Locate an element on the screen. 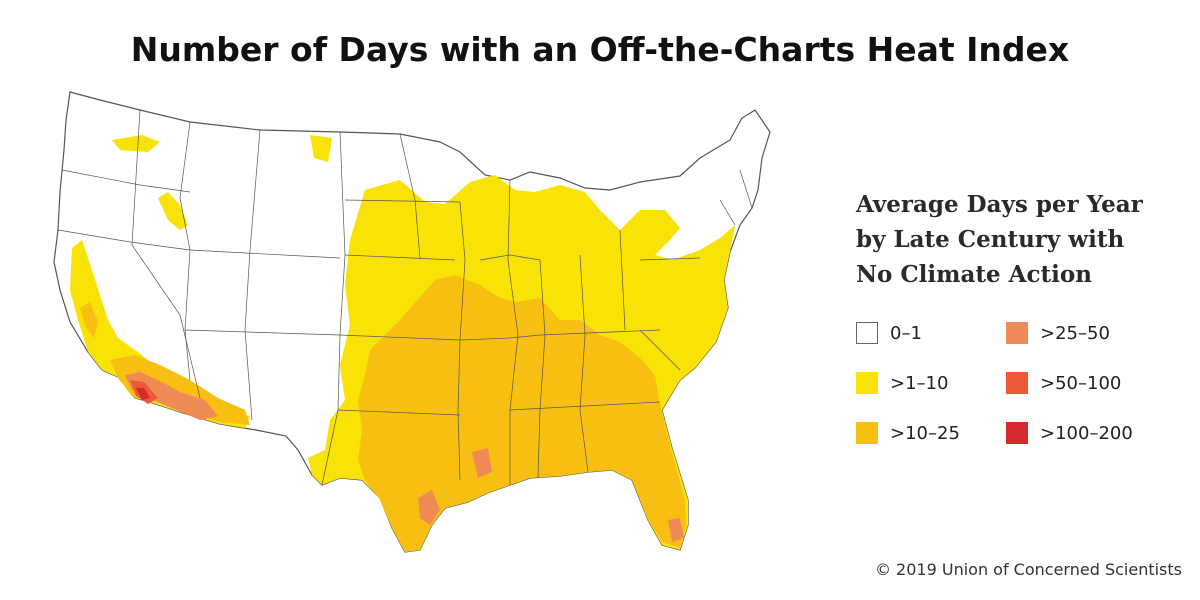 This screenshot has width=1200, height=600. legend-item-50-100: >50–100 is located at coordinates (1063, 383).